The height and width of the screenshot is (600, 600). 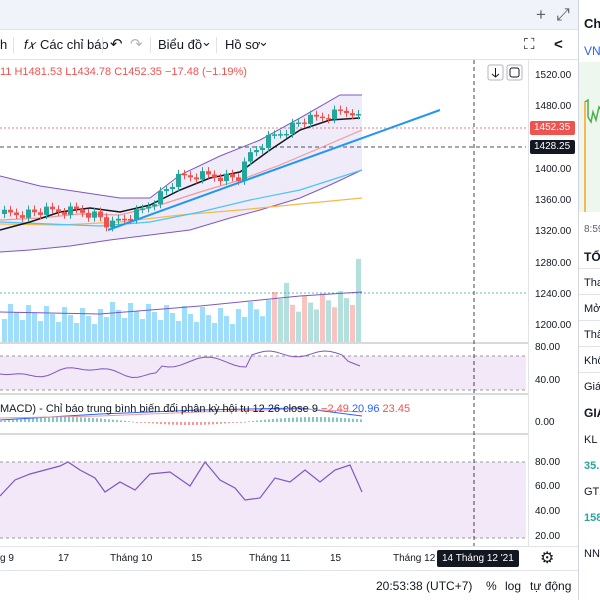 I want to click on fullscreen-icon: ⛶, so click(x=529, y=44).